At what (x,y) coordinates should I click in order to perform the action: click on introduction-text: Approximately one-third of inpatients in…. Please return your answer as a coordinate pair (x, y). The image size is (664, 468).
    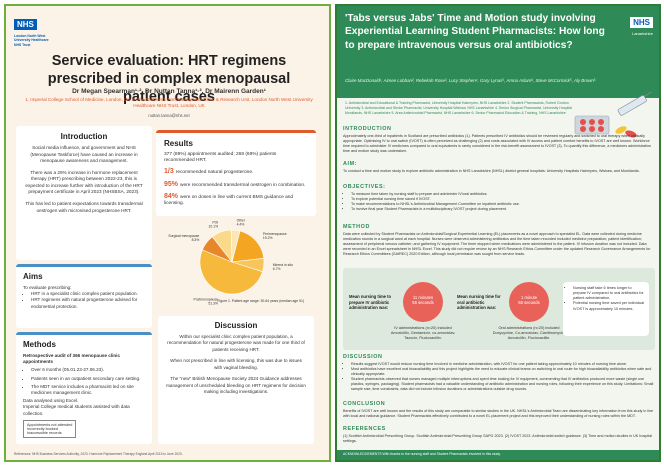
    Looking at the image, I should click on (497, 143).